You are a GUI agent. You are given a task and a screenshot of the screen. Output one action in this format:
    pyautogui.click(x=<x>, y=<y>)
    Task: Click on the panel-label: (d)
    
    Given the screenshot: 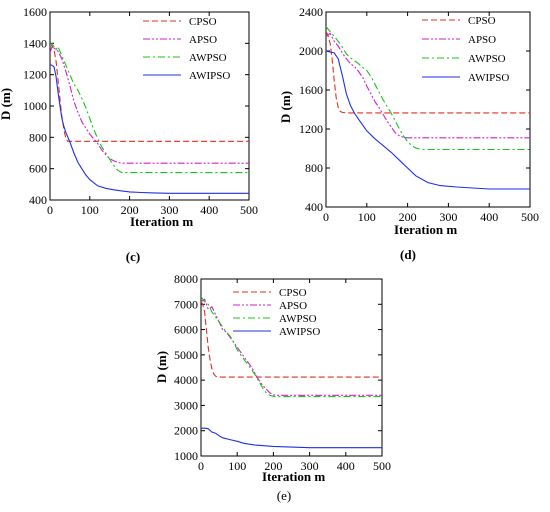 What is the action you would take?
    pyautogui.click(x=408, y=254)
    